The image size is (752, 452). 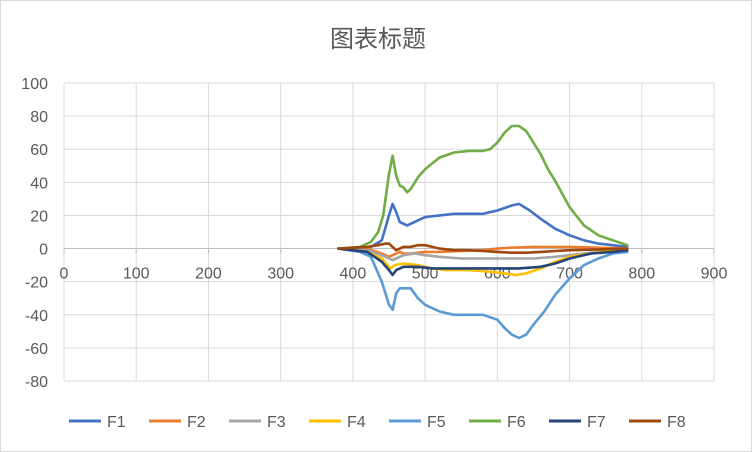 What do you see at coordinates (378, 39) in the screenshot?
I see `chart-title: 图表标题` at bounding box center [378, 39].